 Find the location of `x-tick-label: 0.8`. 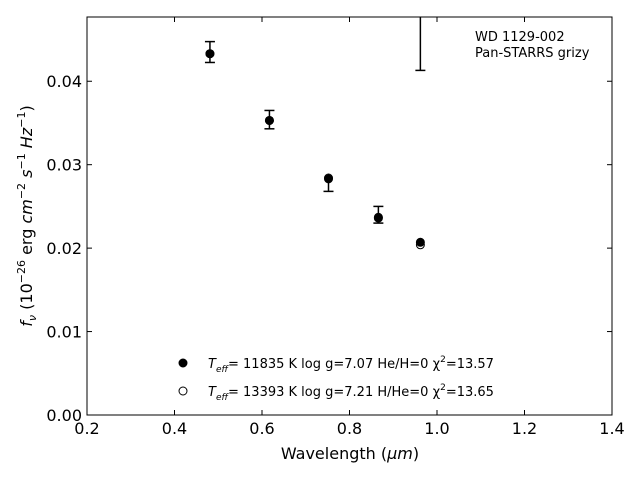

x-tick-label: 0.8 is located at coordinates (349, 428).